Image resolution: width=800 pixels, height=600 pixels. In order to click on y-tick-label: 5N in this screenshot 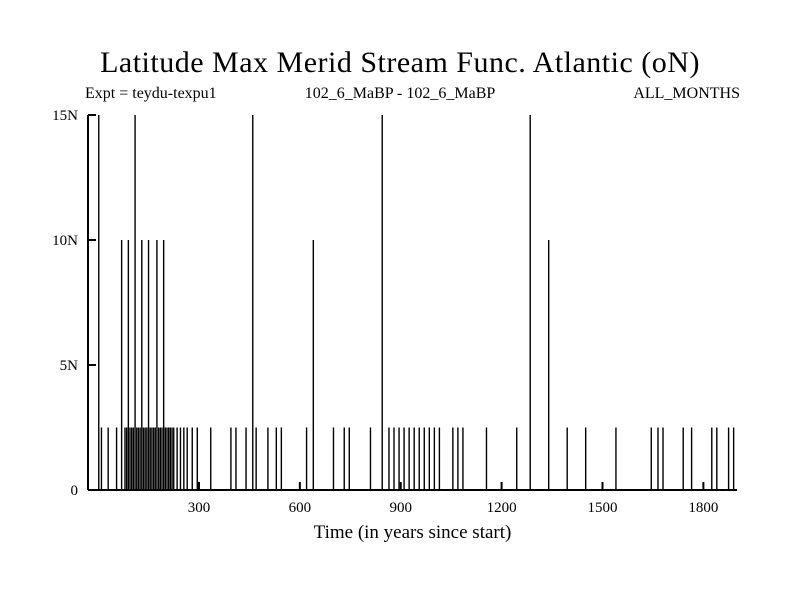, I will do `click(69, 366)`.